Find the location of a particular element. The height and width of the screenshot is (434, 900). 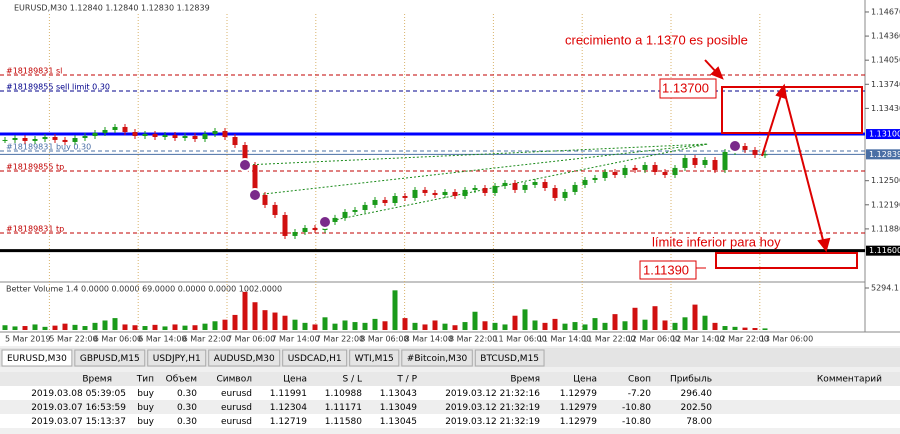

table-cell: eurusd is located at coordinates (236, 394).